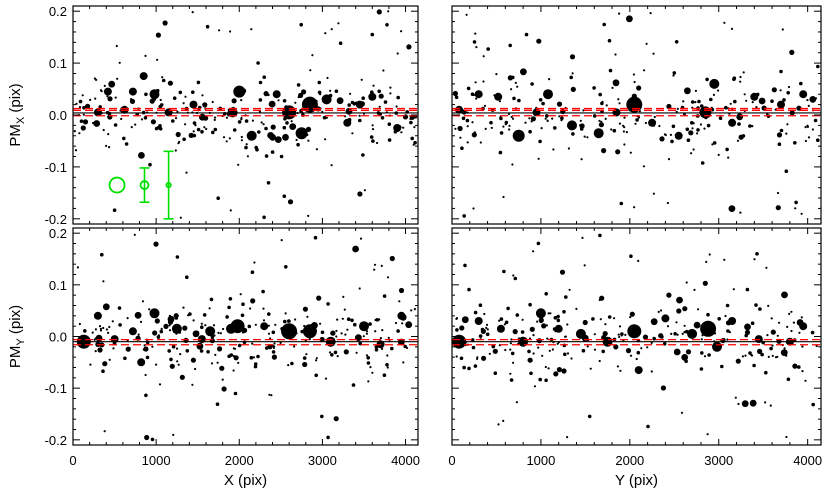 Image resolution: width=830 pixels, height=497 pixels. Describe the element at coordinates (56, 219) in the screenshot. I see `y-tick-label: -0.2` at that location.